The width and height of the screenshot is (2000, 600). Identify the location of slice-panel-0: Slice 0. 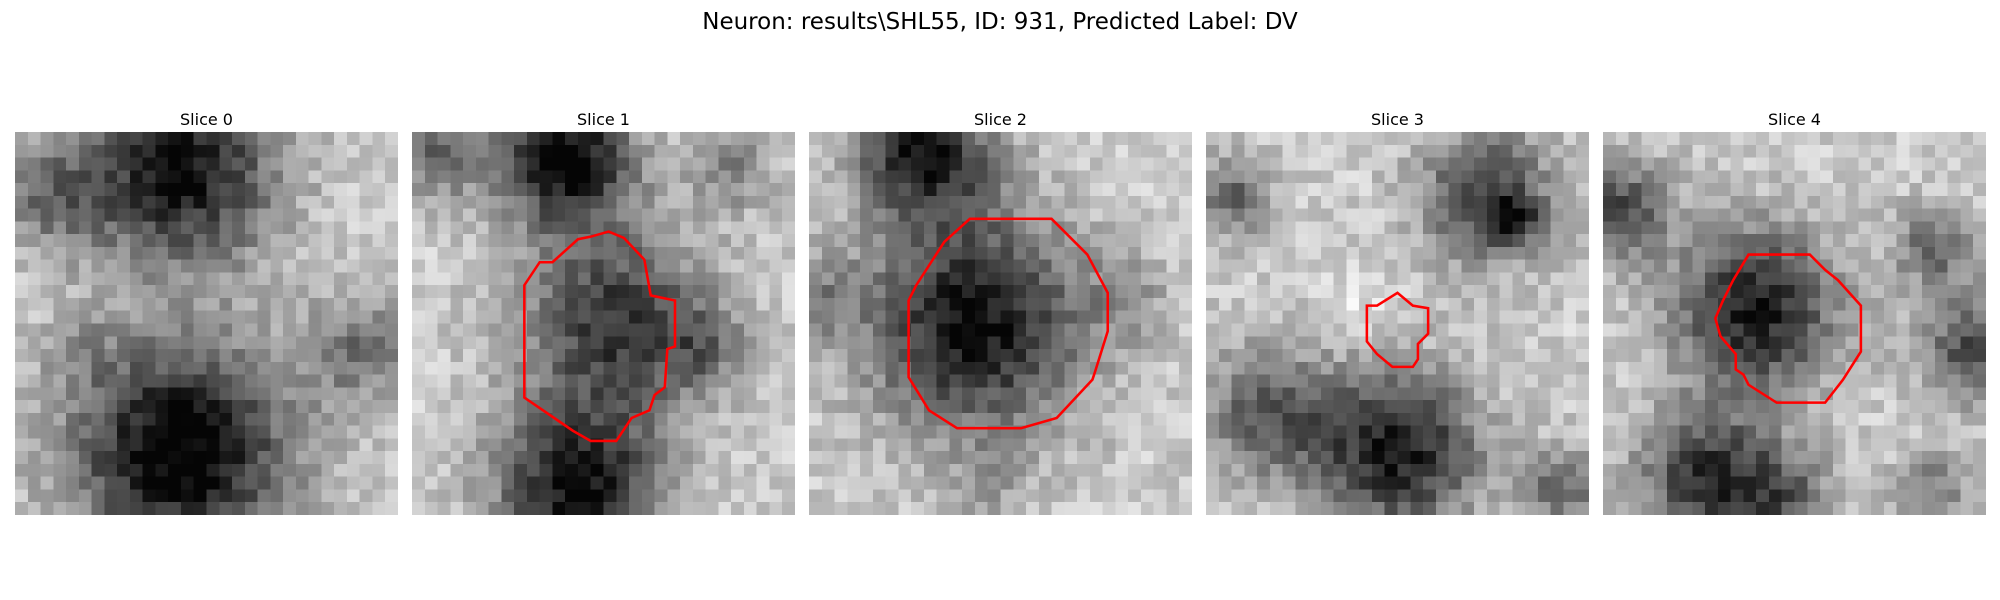
(206, 311).